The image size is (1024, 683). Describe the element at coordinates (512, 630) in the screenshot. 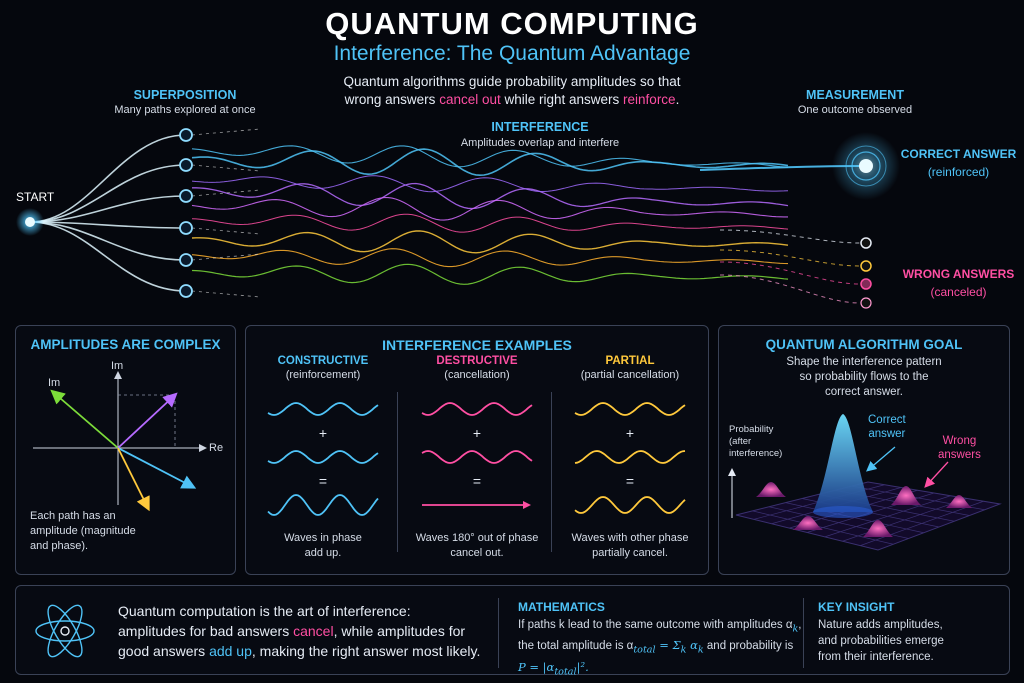

I see `footer-panel` at that location.